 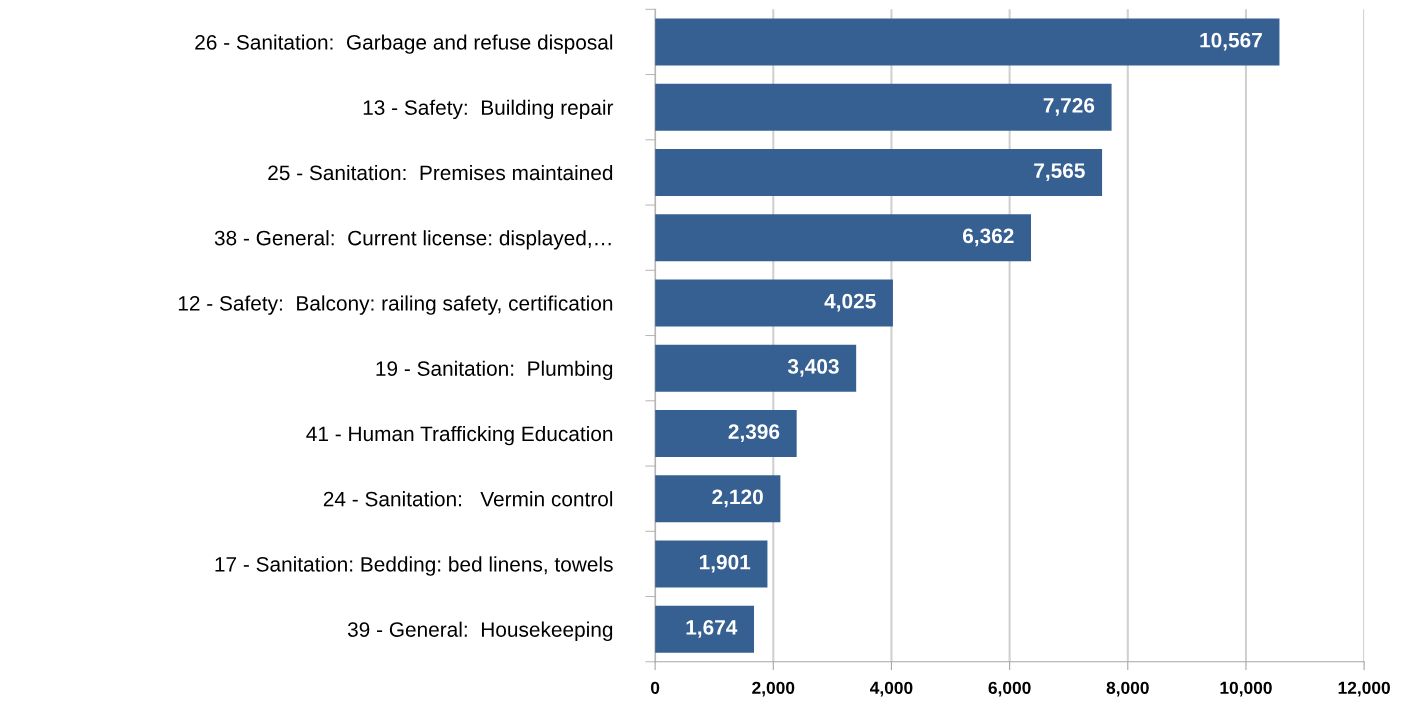 I want to click on x-tick-label: 2,000, so click(x=773, y=689).